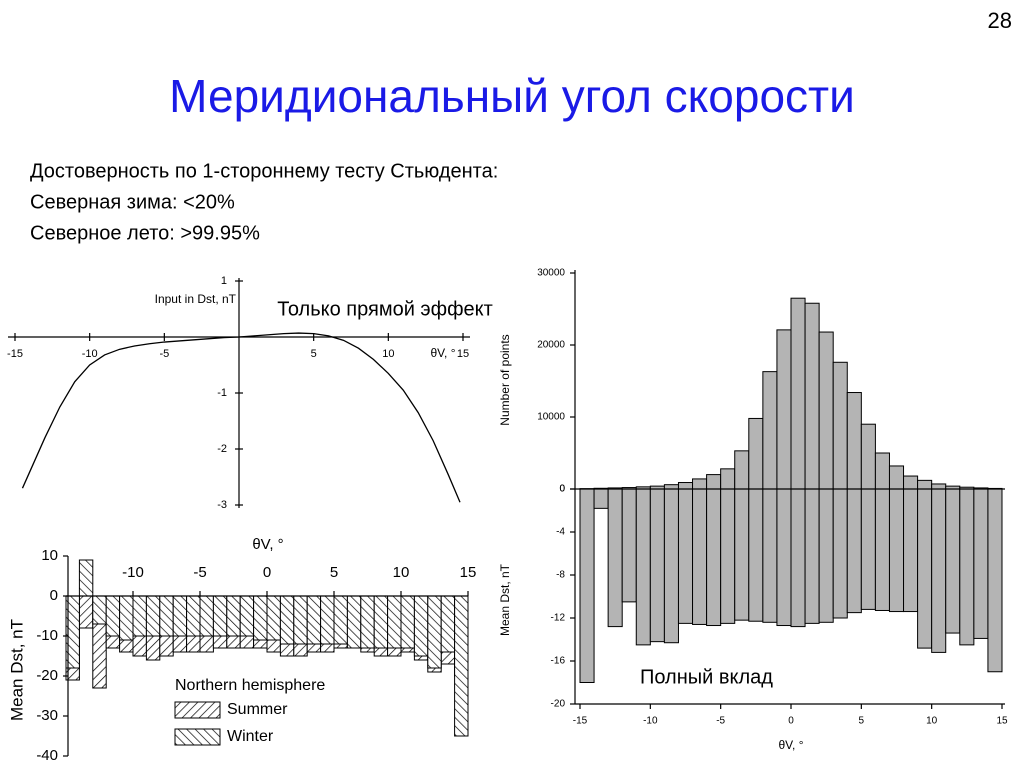 The width and height of the screenshot is (1024, 768). I want to click on text-line: Северное лето: >99.95%, so click(145, 233).